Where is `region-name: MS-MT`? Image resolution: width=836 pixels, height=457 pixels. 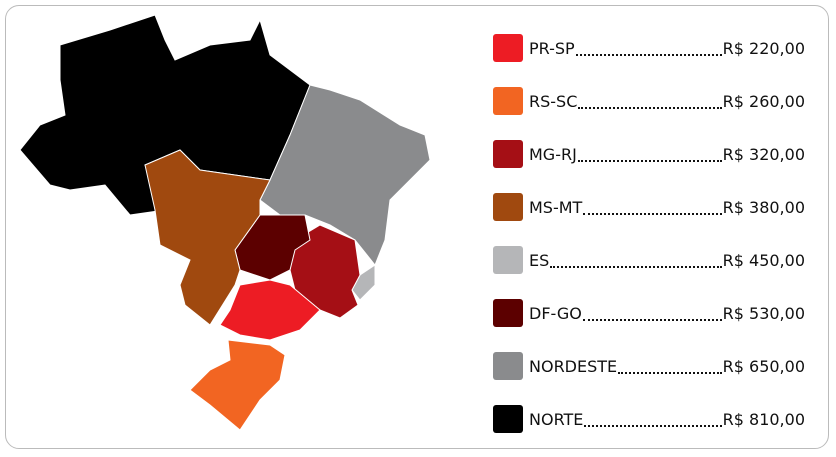 region-name: MS-MT is located at coordinates (556, 207).